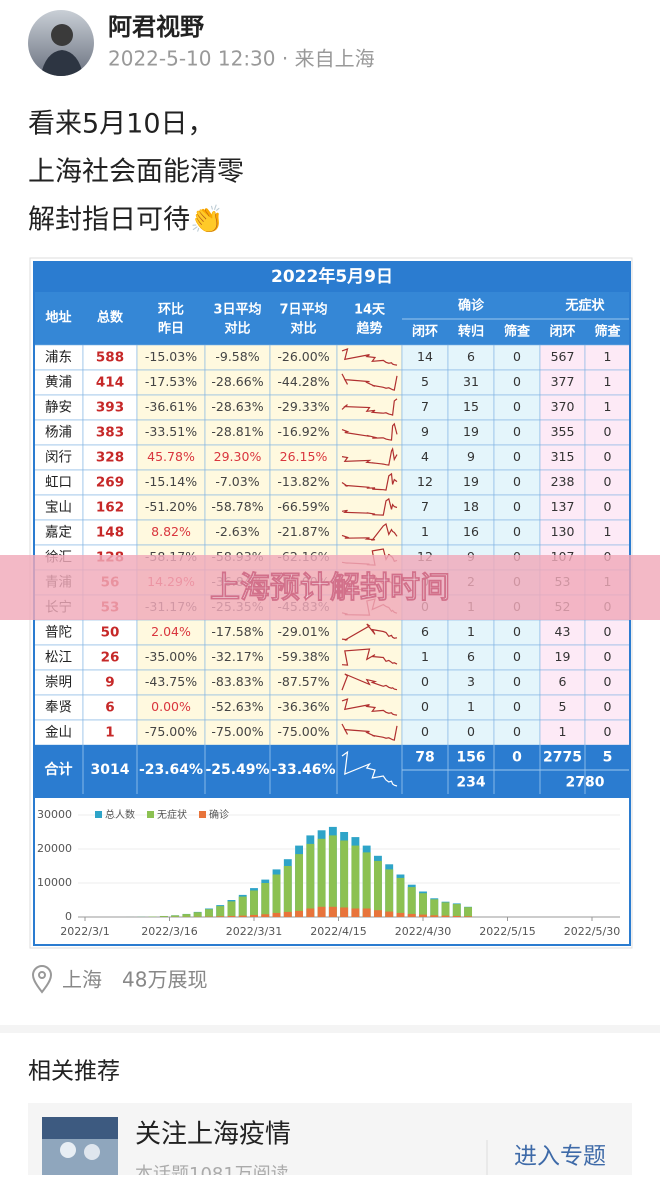  What do you see at coordinates (563, 456) in the screenshot?
I see `cell-value: 315` at bounding box center [563, 456].